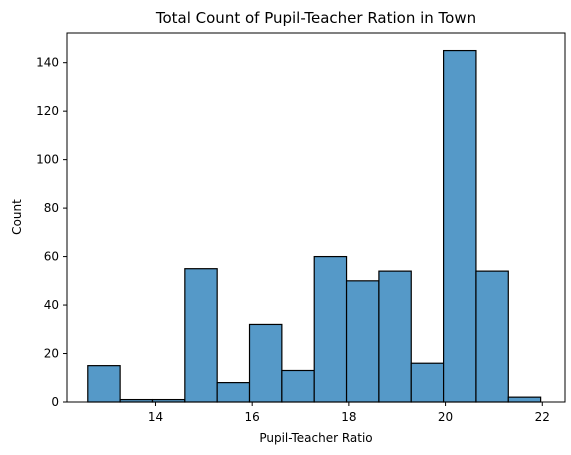 This screenshot has height=455, width=571. I want to click on y-tick-label: 20, so click(51, 354).